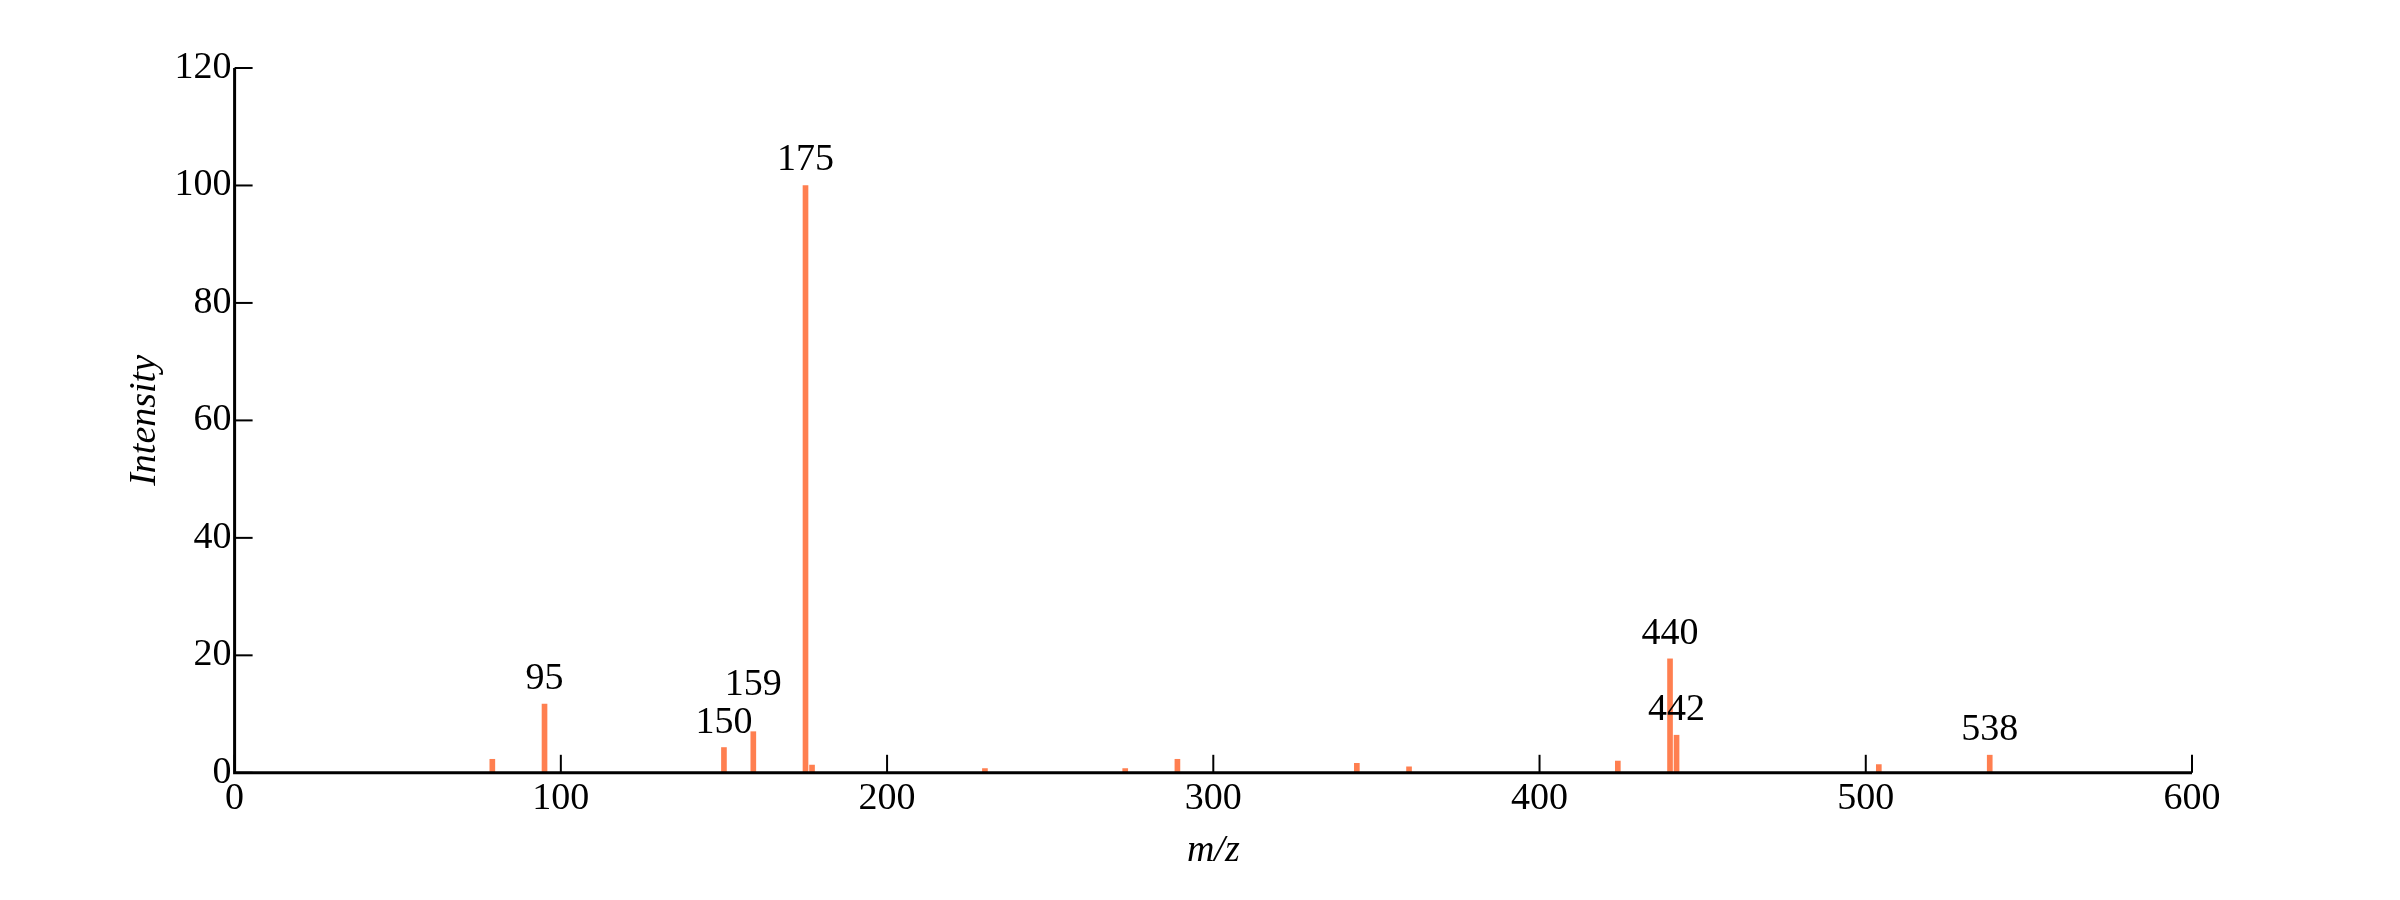 The width and height of the screenshot is (2400, 900). I want to click on y-tick-label: 20, so click(212, 652).